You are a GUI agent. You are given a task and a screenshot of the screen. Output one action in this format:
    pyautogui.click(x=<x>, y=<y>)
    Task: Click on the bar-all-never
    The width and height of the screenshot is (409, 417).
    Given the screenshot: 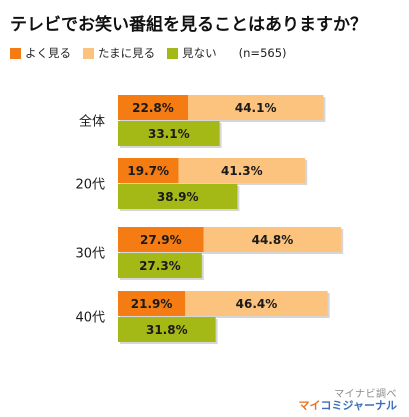 What is the action you would take?
    pyautogui.click(x=169, y=133)
    